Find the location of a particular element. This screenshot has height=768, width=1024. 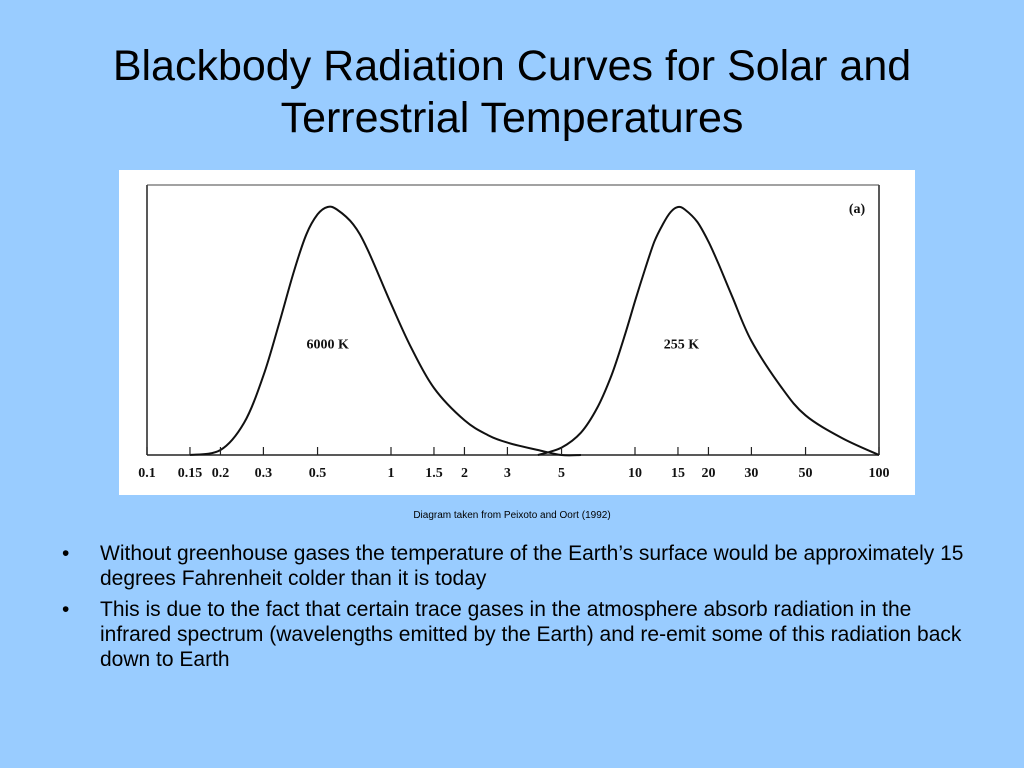

x-tick-label: 2 is located at coordinates (464, 473).